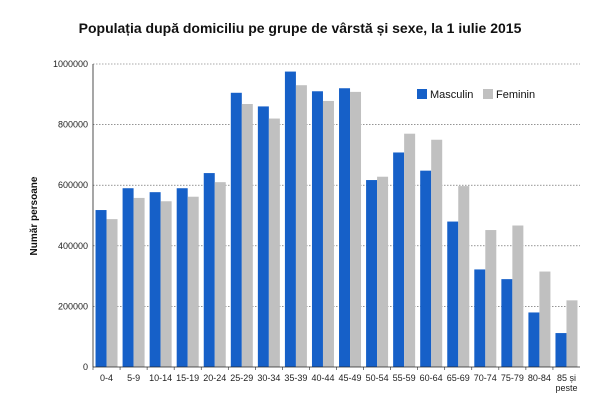 This screenshot has width=600, height=400. Describe the element at coordinates (404, 378) in the screenshot. I see `x-tick-label: 55-59` at that location.